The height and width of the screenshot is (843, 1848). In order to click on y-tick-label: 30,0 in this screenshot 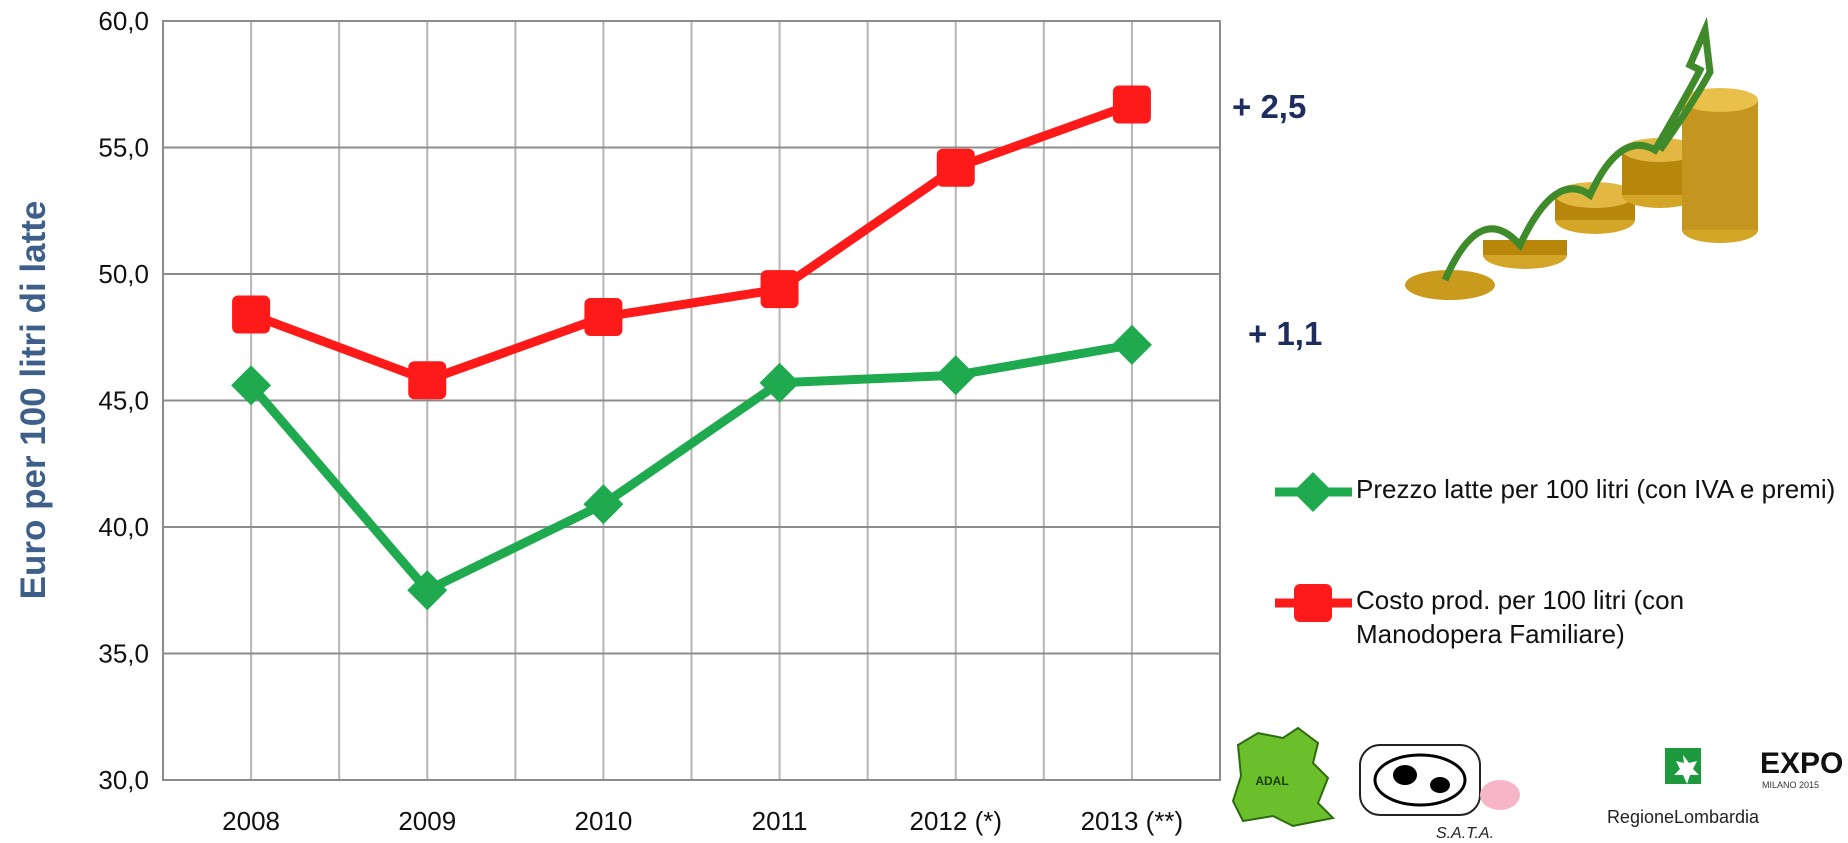, I will do `click(123, 780)`.